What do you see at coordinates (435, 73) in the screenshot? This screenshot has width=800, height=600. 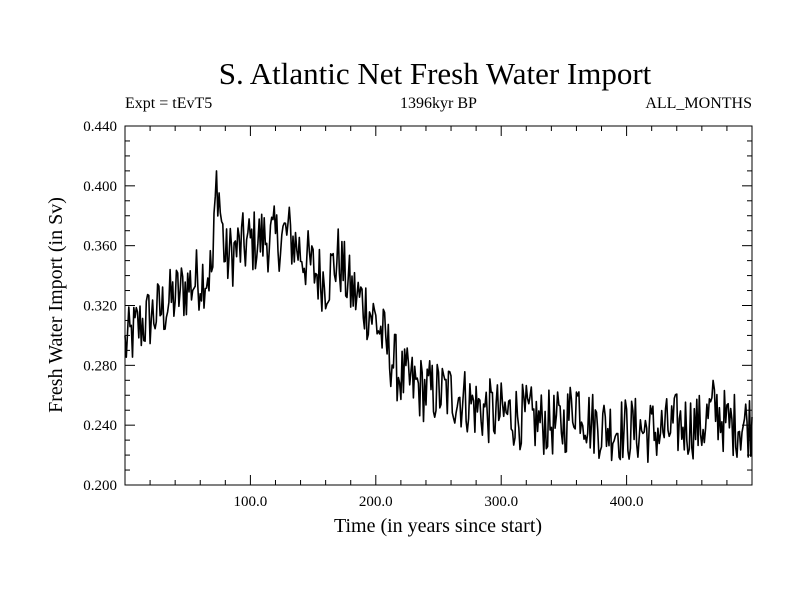 I see `chart-title: S. Atlantic Net Fresh Water Import` at bounding box center [435, 73].